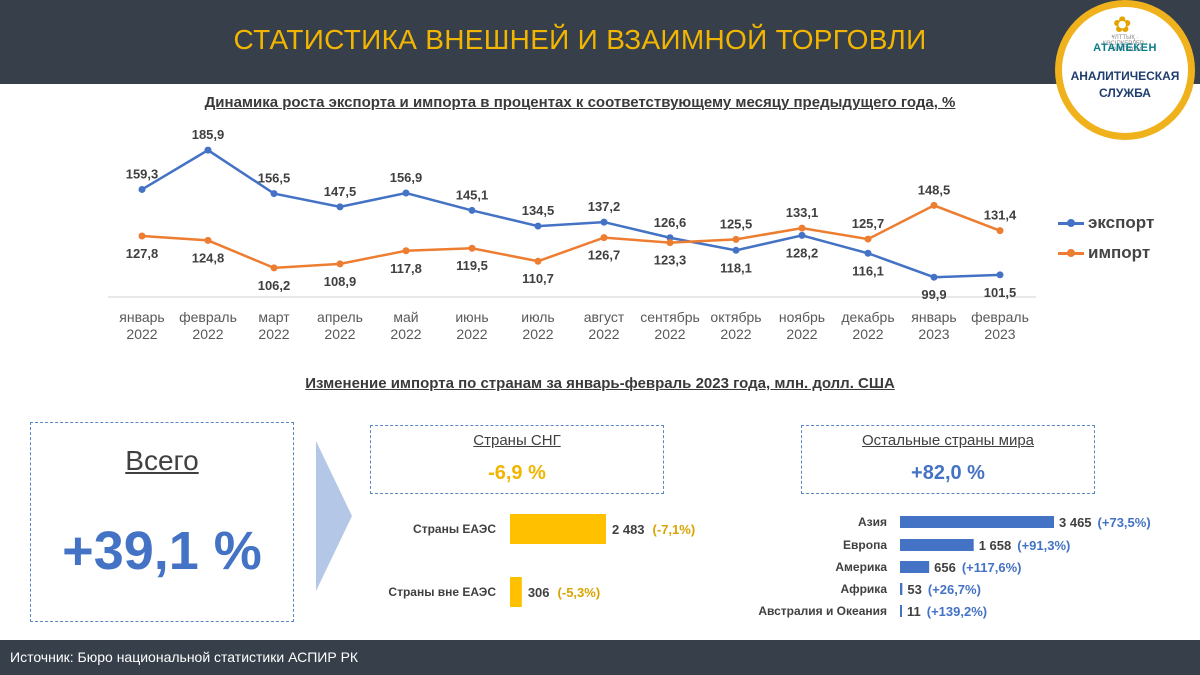  I want to click on legend-import-marker, so click(1071, 252).